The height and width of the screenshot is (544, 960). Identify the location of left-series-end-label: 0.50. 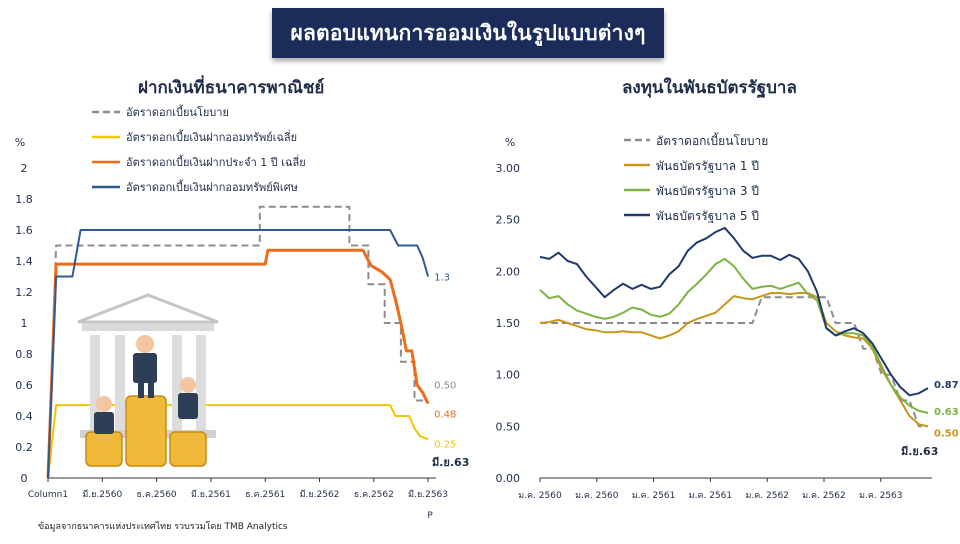
(445, 386).